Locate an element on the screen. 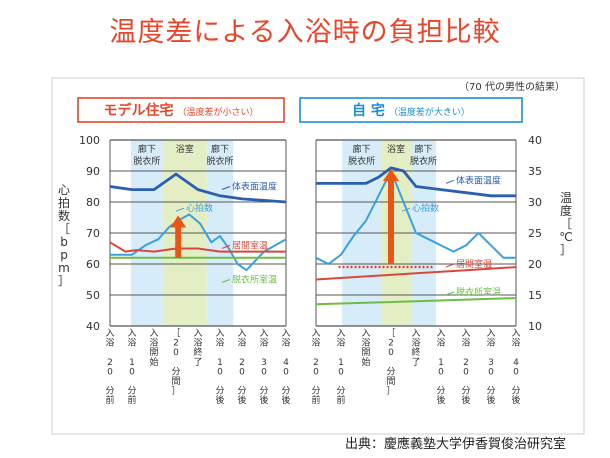 The height and width of the screenshot is (458, 610). source-credit: 出典：慶應義塾大学伊香賀俊治研究室 is located at coordinates (455, 444).